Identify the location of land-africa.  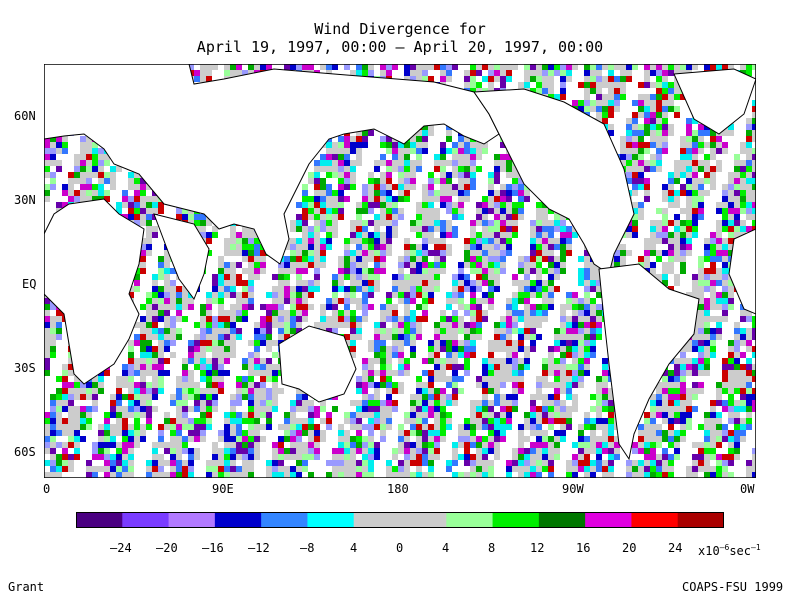
(94, 291).